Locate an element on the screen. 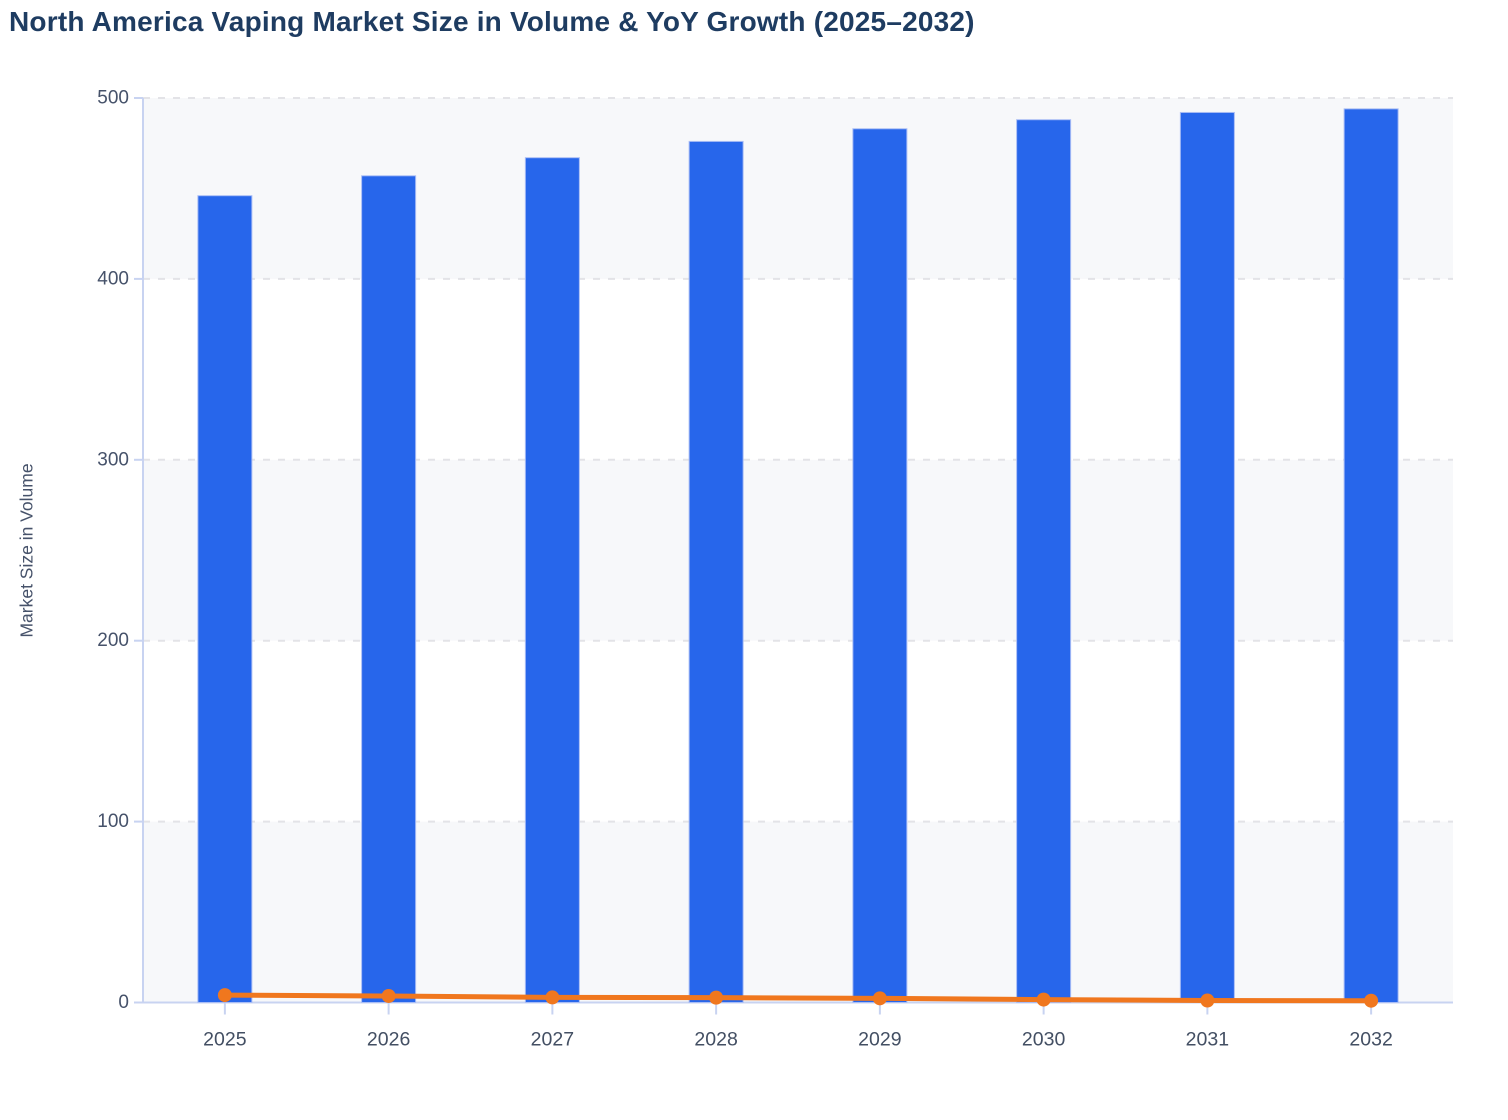  yoy-point-2031 is located at coordinates (1207, 1000).